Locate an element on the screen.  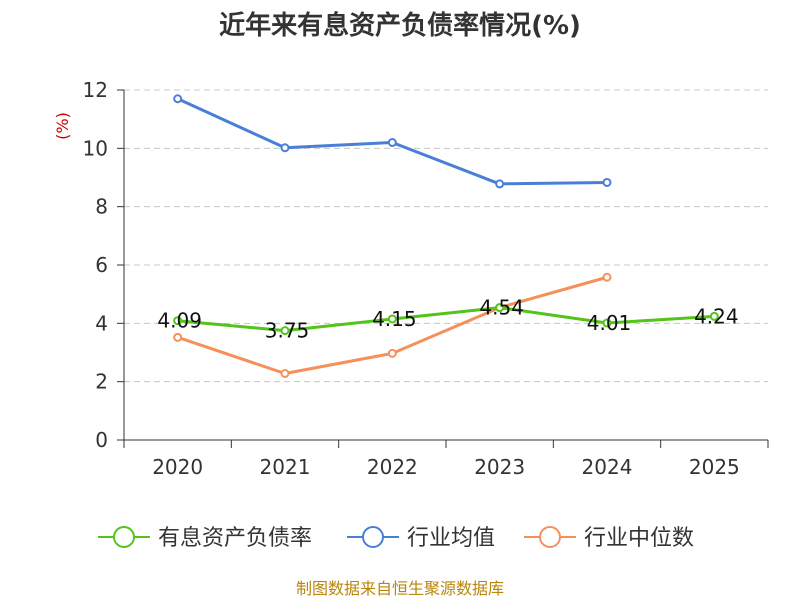
data-label: 4.15 is located at coordinates (394, 319).